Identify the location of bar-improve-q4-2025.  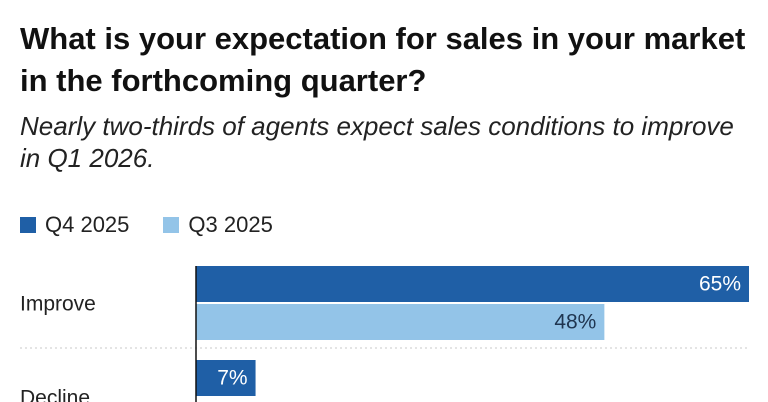
(472, 284).